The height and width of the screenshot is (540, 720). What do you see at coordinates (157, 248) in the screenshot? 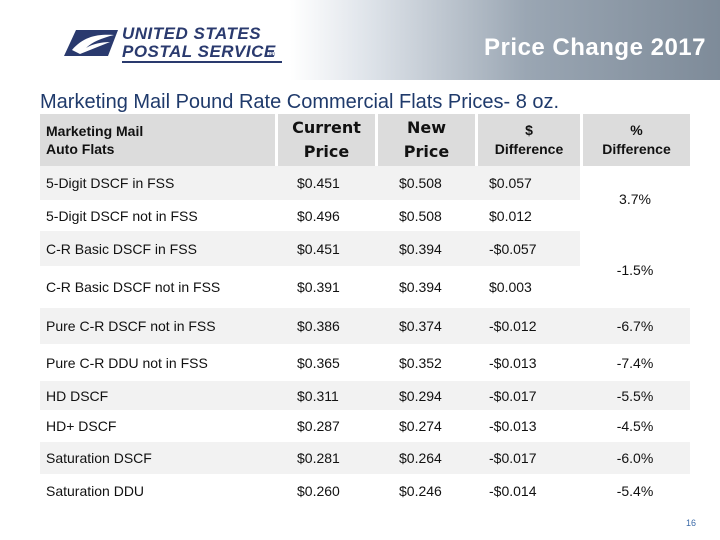
I see `row-label: C-R Basic DSCF in FSS` at bounding box center [157, 248].